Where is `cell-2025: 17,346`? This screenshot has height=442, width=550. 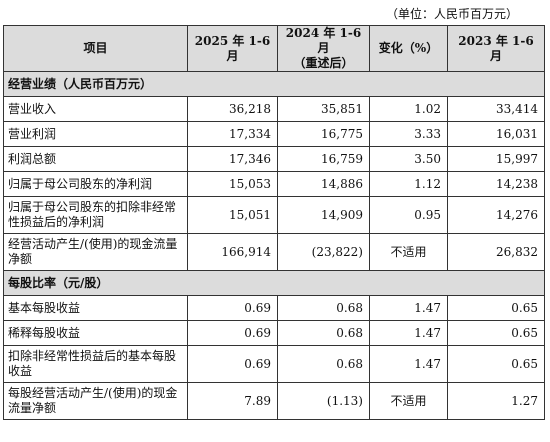 cell-2025: 17,346 is located at coordinates (232, 159).